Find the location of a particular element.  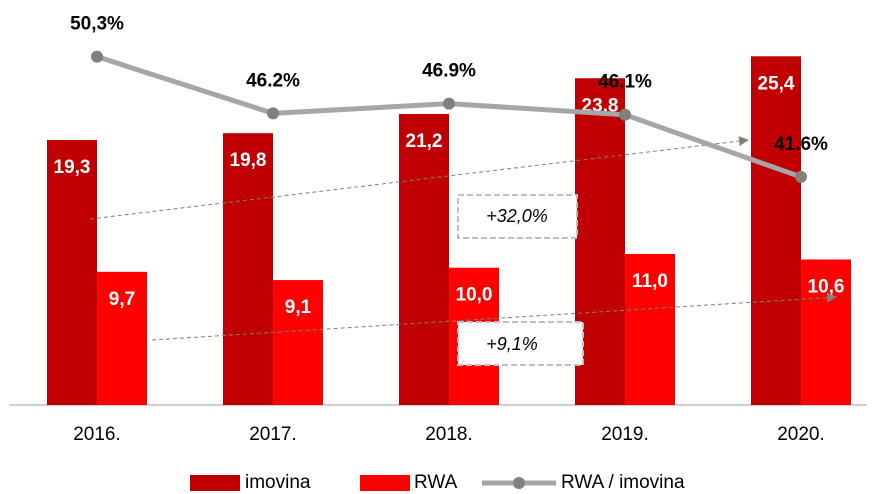

x-tick-label: 2020. is located at coordinates (801, 434).